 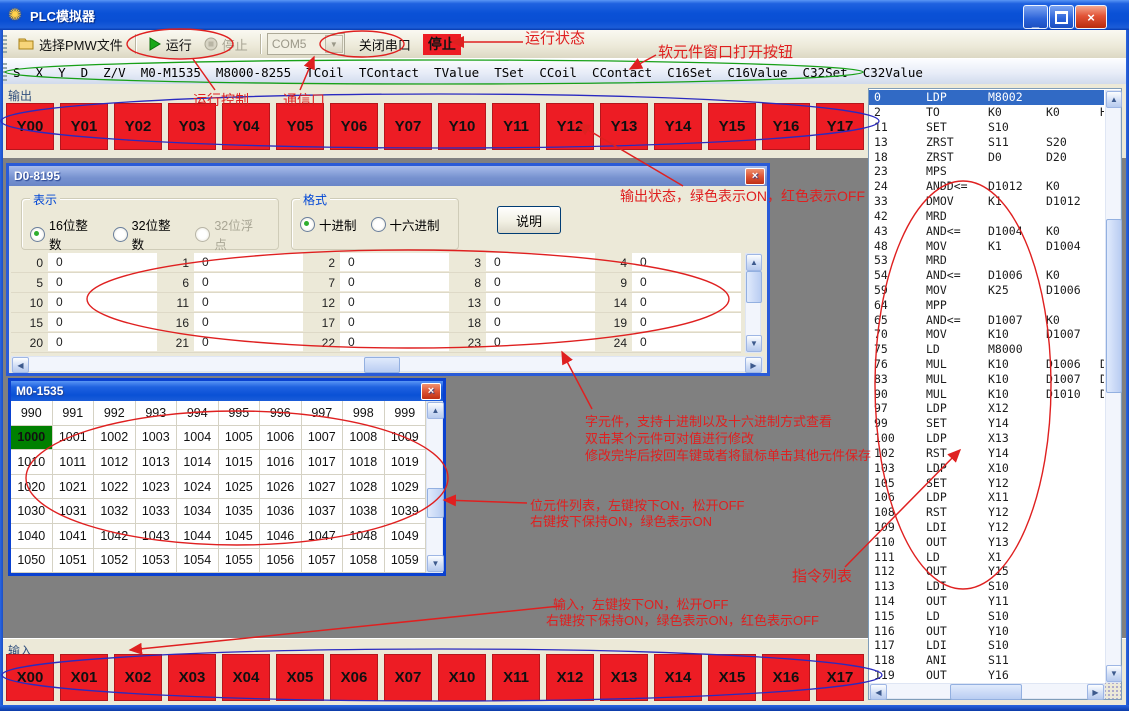 I want to click on instruction-row: 23 MPS, so click(x=986, y=171).